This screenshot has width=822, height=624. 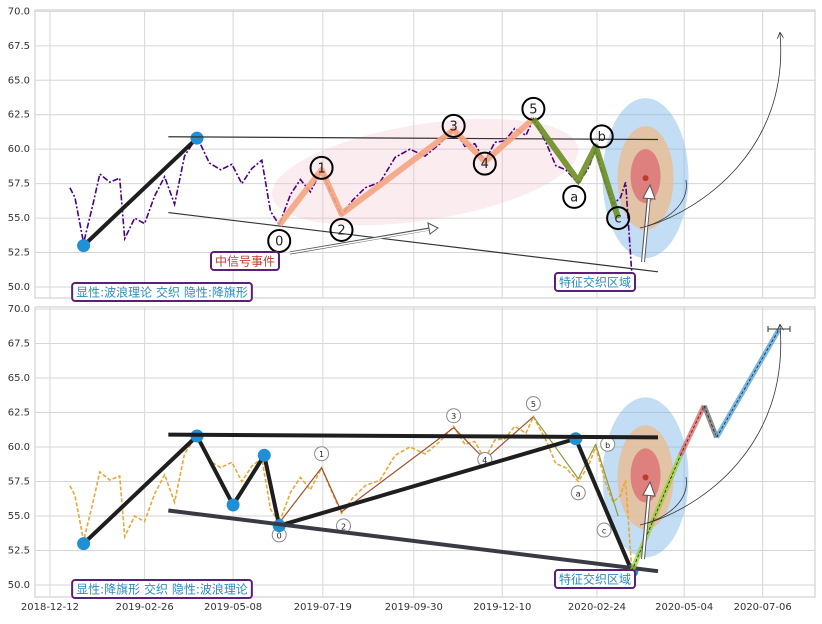 What do you see at coordinates (233, 607) in the screenshot?
I see `x-tick-label: 2019-05-08` at bounding box center [233, 607].